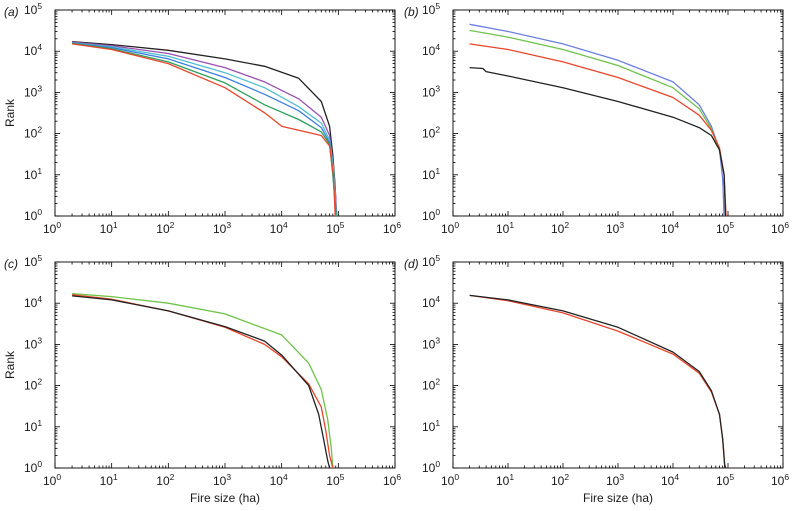 Image resolution: width=802 pixels, height=511 pixels. What do you see at coordinates (505, 228) in the screenshot?
I see `panel-b-xtick-label: 10¹` at bounding box center [505, 228].